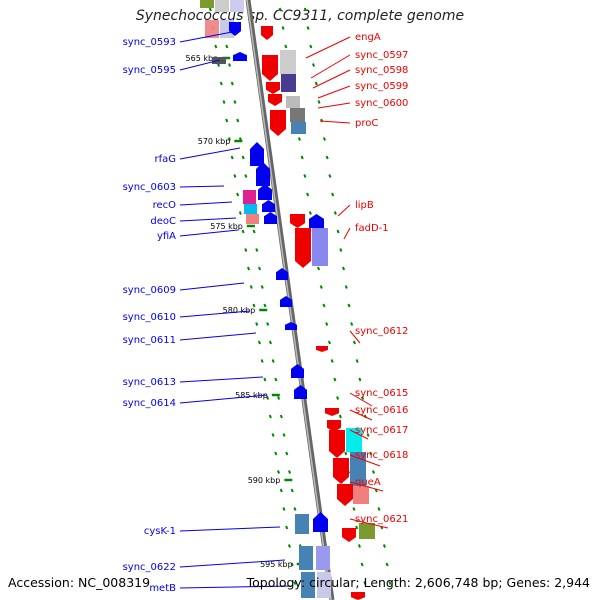  What do you see at coordinates (364, 205) in the screenshot?
I see `gene-label-right: lipB` at bounding box center [364, 205].